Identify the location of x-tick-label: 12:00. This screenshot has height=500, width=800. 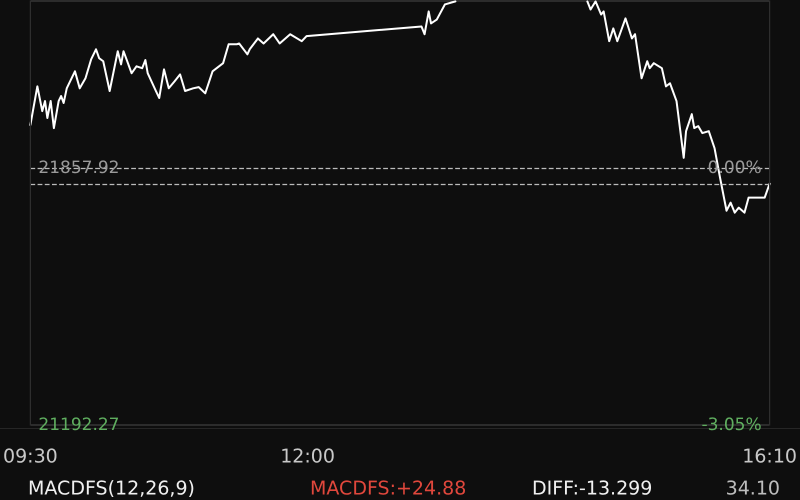
(307, 457).